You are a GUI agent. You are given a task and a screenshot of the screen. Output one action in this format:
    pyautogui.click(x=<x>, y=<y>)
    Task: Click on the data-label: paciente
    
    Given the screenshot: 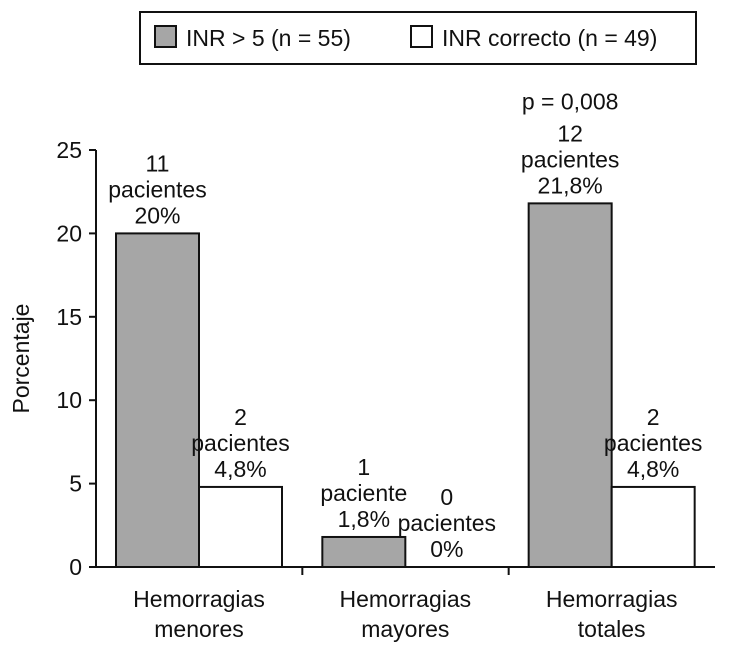 What is the action you would take?
    pyautogui.click(x=363, y=493)
    